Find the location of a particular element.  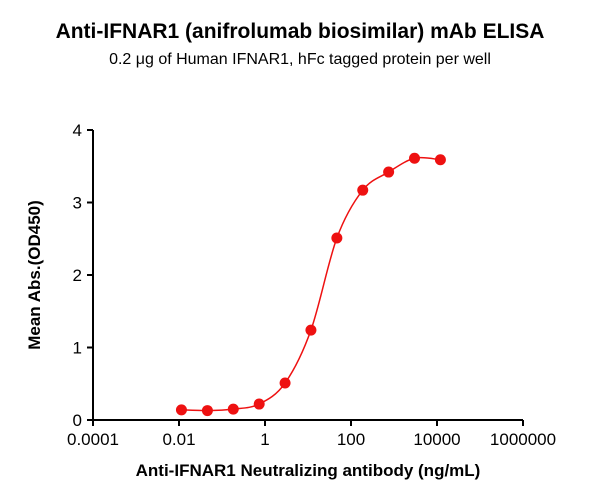

x-tick-label: 1000000 is located at coordinates (523, 439).